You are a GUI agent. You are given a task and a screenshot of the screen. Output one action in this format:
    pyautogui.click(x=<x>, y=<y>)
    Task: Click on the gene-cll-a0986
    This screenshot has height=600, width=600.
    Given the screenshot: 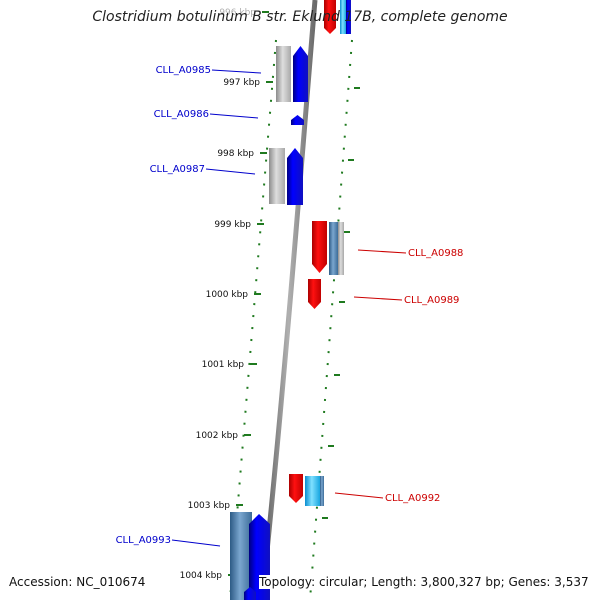 What is the action you would take?
    pyautogui.click(x=297, y=120)
    